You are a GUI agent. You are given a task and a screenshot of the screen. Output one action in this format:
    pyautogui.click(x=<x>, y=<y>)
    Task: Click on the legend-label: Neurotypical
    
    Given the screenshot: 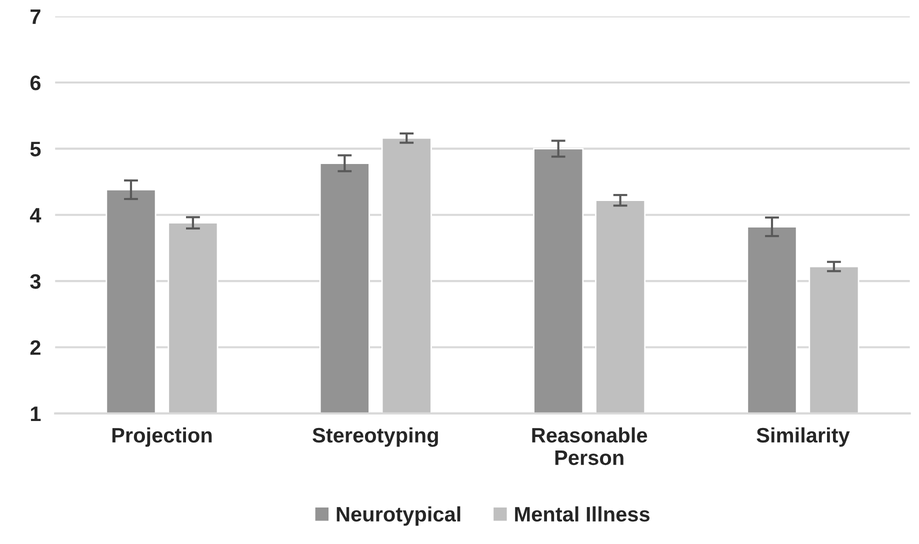 What is the action you would take?
    pyautogui.click(x=398, y=516)
    